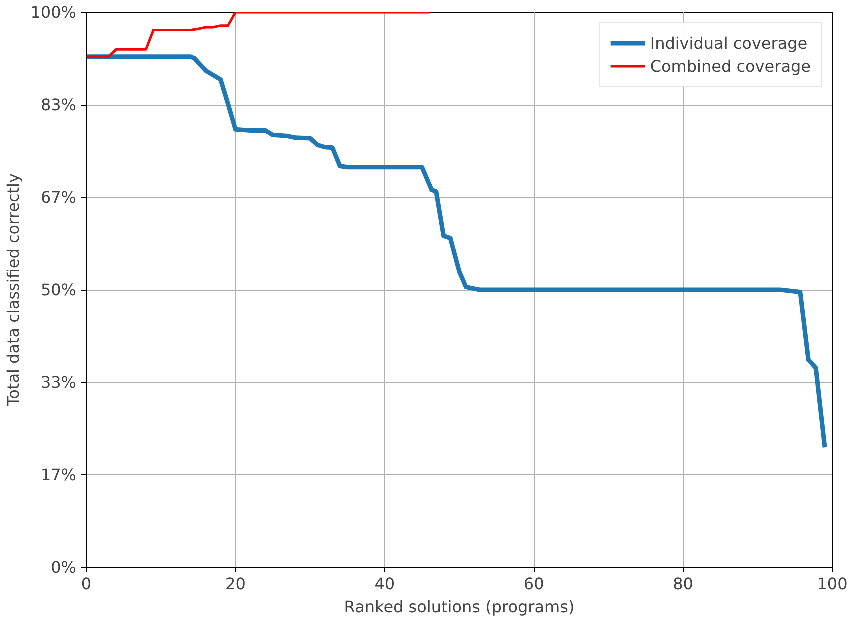  What do you see at coordinates (236, 584) in the screenshot?
I see `x-tick-label: 20` at bounding box center [236, 584].